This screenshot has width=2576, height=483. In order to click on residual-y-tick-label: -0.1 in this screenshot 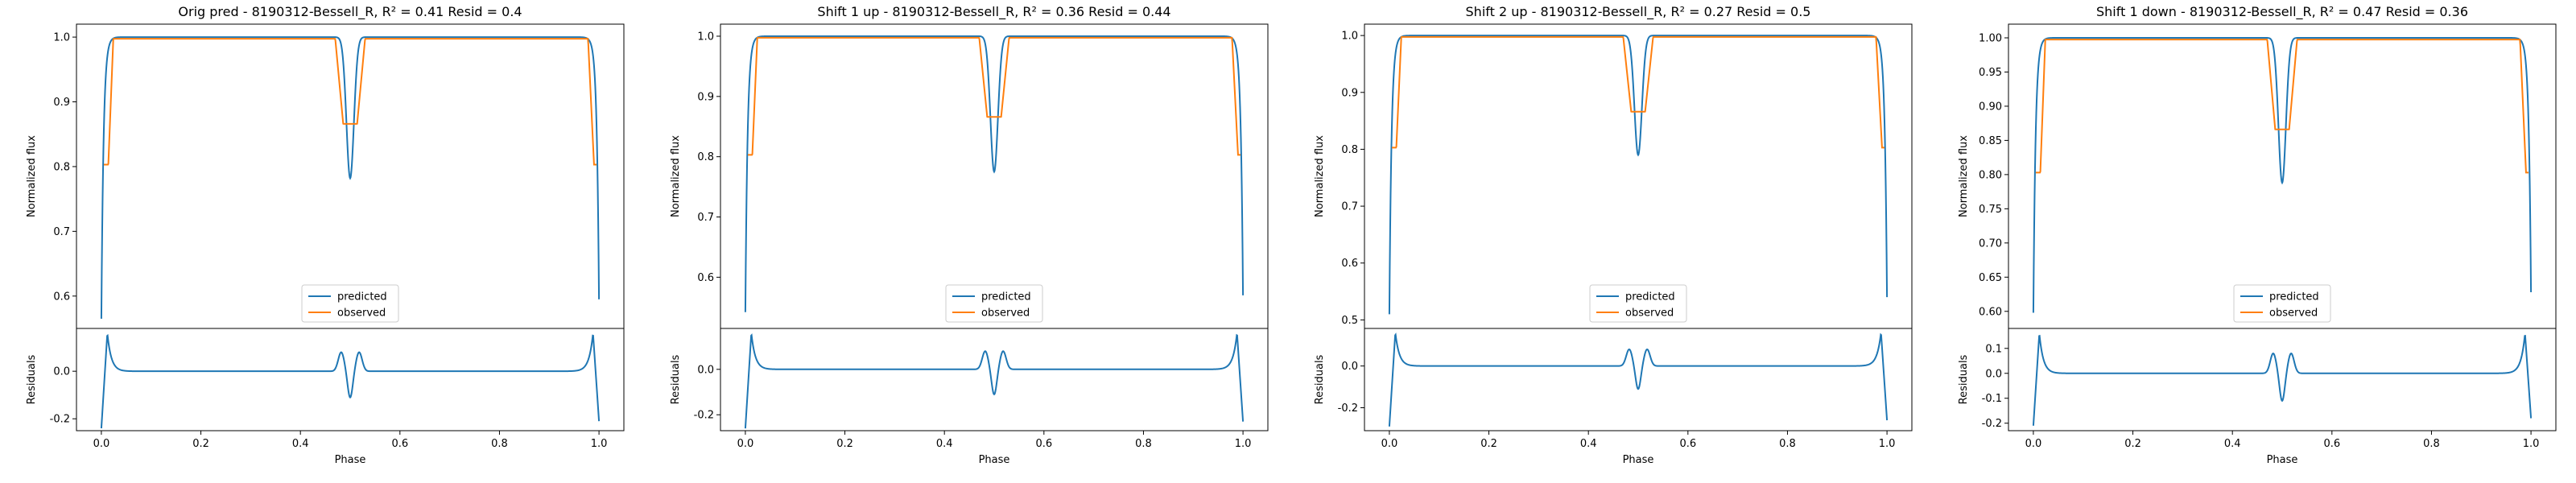, I will do `click(1992, 399)`.